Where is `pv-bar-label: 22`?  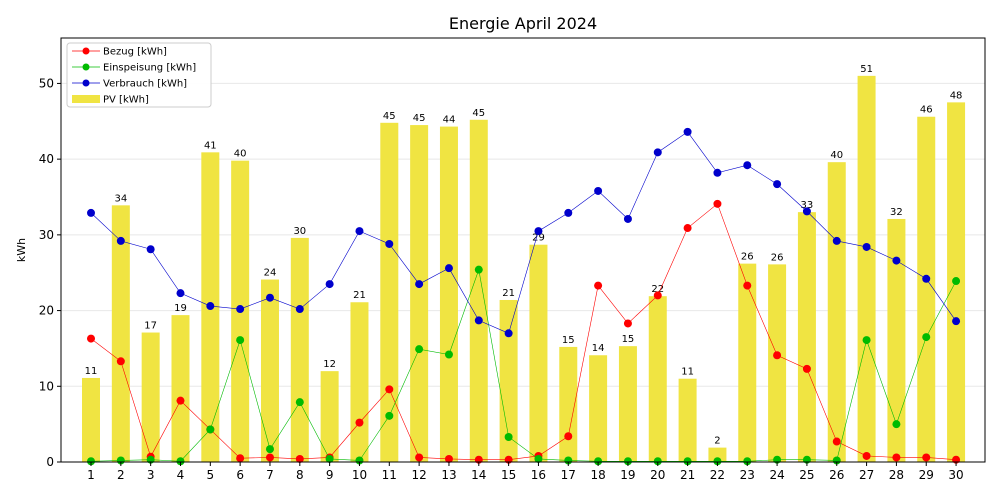
pv-bar-label: 22 is located at coordinates (657, 289).